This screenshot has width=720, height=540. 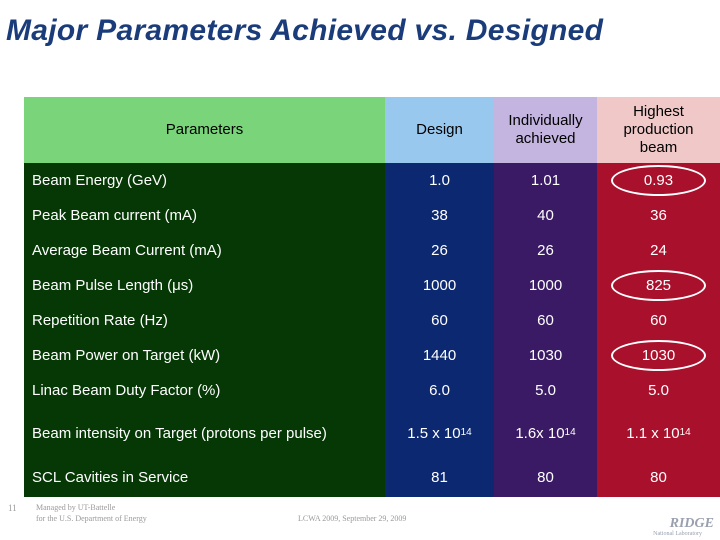 I want to click on managed-line-1: Managed by UT-Battelle, so click(x=76, y=507).